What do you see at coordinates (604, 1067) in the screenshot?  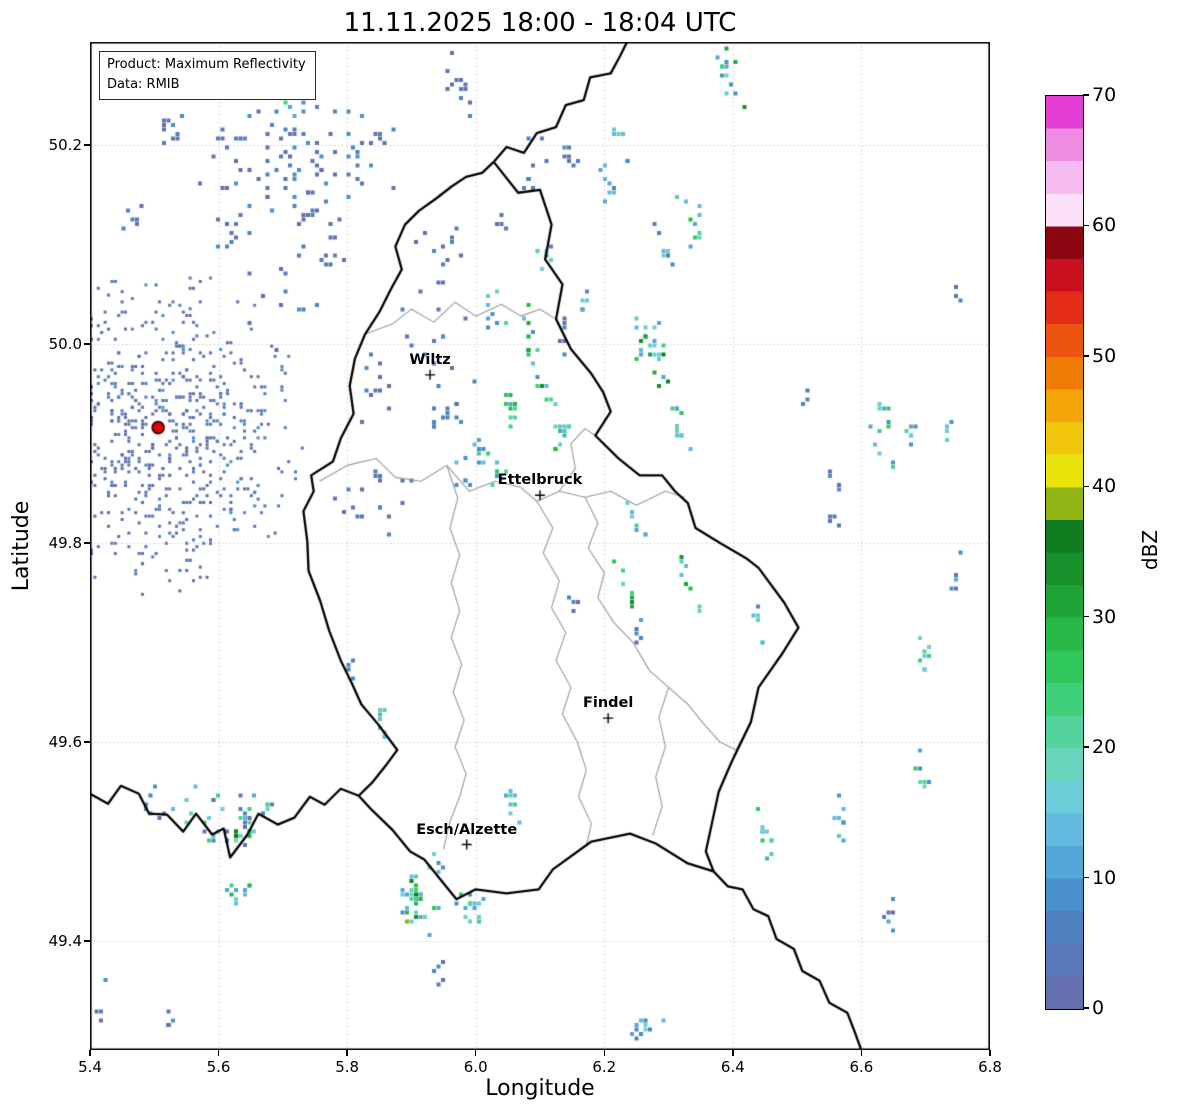 I see `x-tick-label: 6.2` at bounding box center [604, 1067].